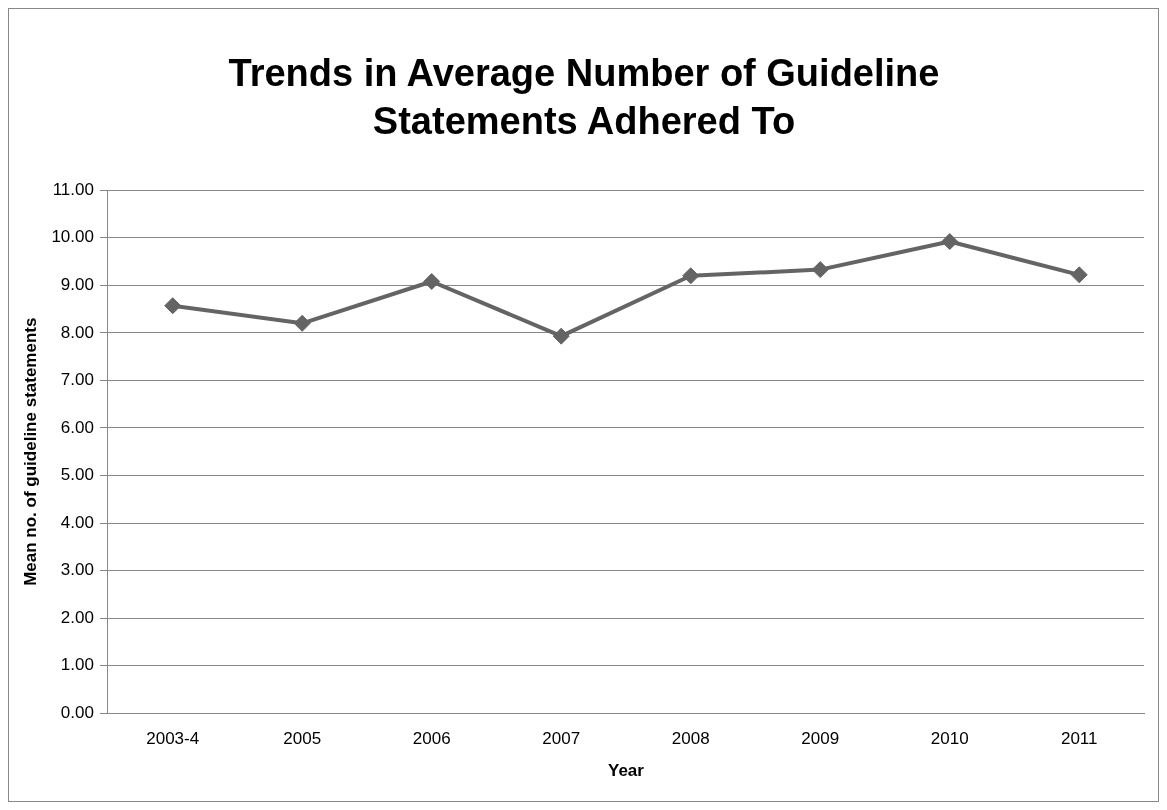 This screenshot has height=810, width=1167. I want to click on chart-title: Trends in Average Number of Guideline Statements Adhered To, so click(584, 97).